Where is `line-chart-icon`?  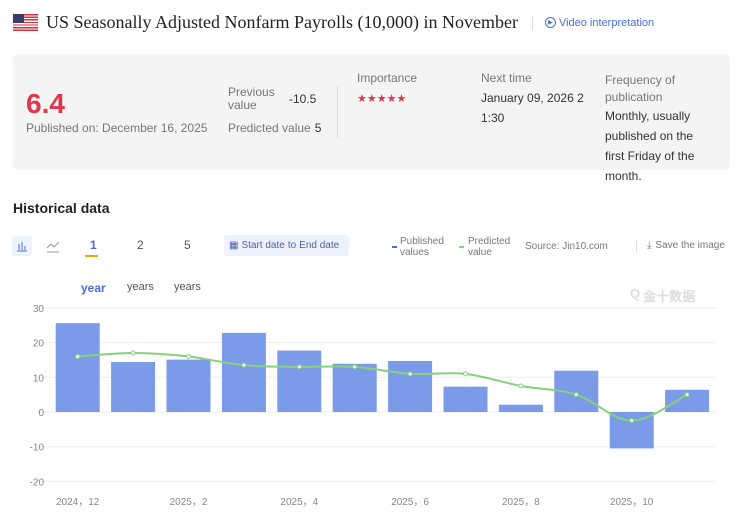
line-chart-icon is located at coordinates (53, 247).